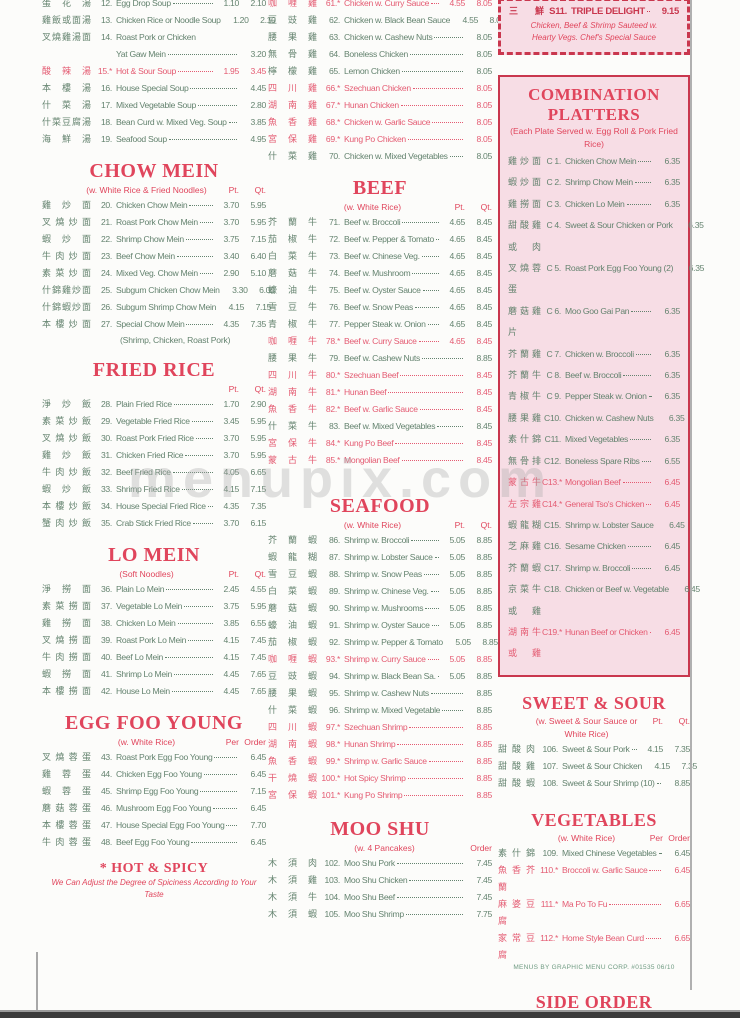 Image resolution: width=740 pixels, height=1018 pixels. I want to click on menu-item-row: 咖喱牛 78.* Beef w. Curry Sauce 4.65 8.45, so click(380, 341).